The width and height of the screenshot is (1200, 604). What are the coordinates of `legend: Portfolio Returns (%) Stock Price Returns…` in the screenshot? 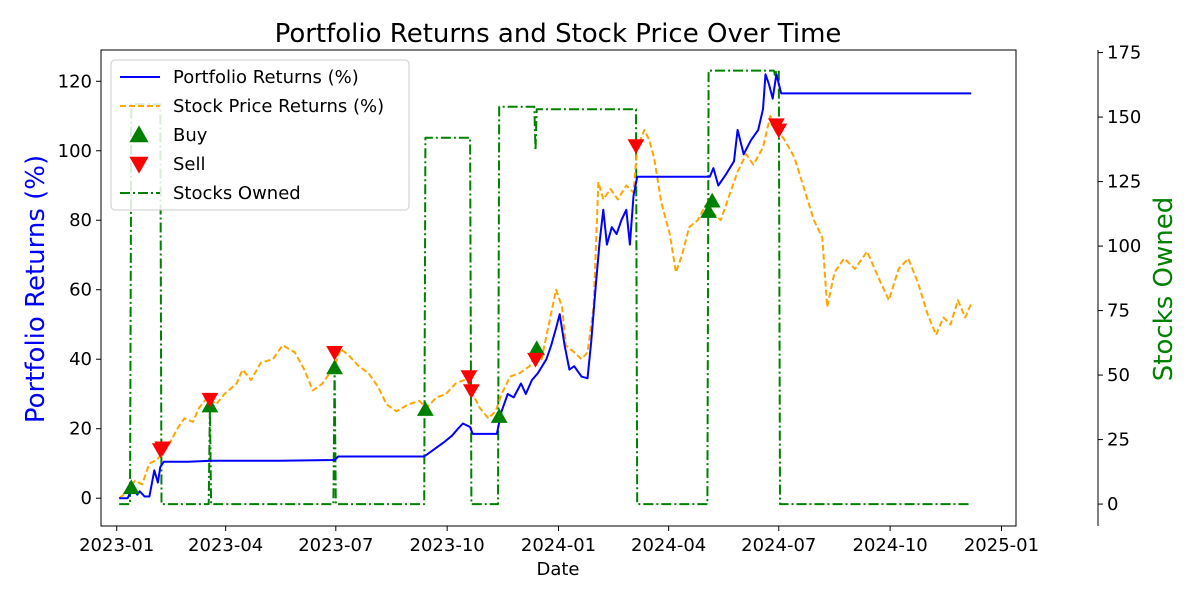 It's located at (260, 135).